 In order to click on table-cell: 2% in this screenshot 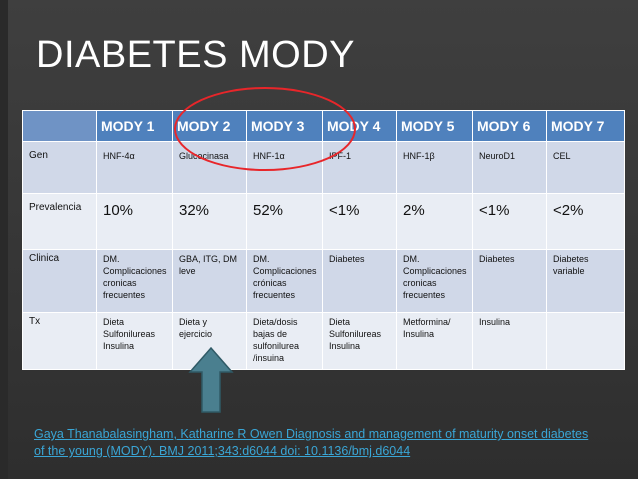, I will do `click(434, 221)`.